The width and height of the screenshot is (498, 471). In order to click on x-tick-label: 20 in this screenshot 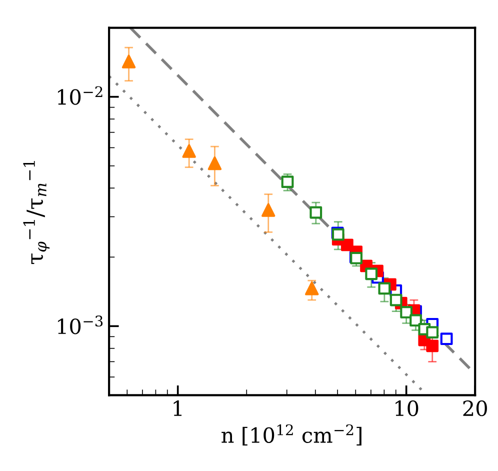, I will do `click(475, 408)`.